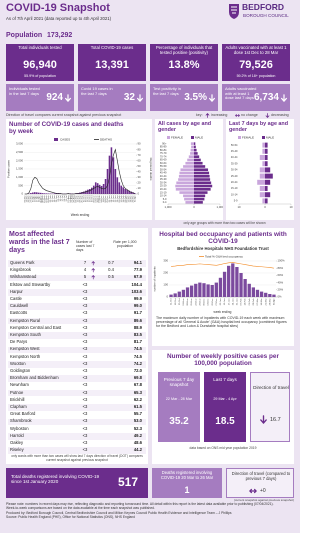  Describe the element at coordinates (25, 356) in the screenshot. I see `ward-name: Kempston North` at that location.